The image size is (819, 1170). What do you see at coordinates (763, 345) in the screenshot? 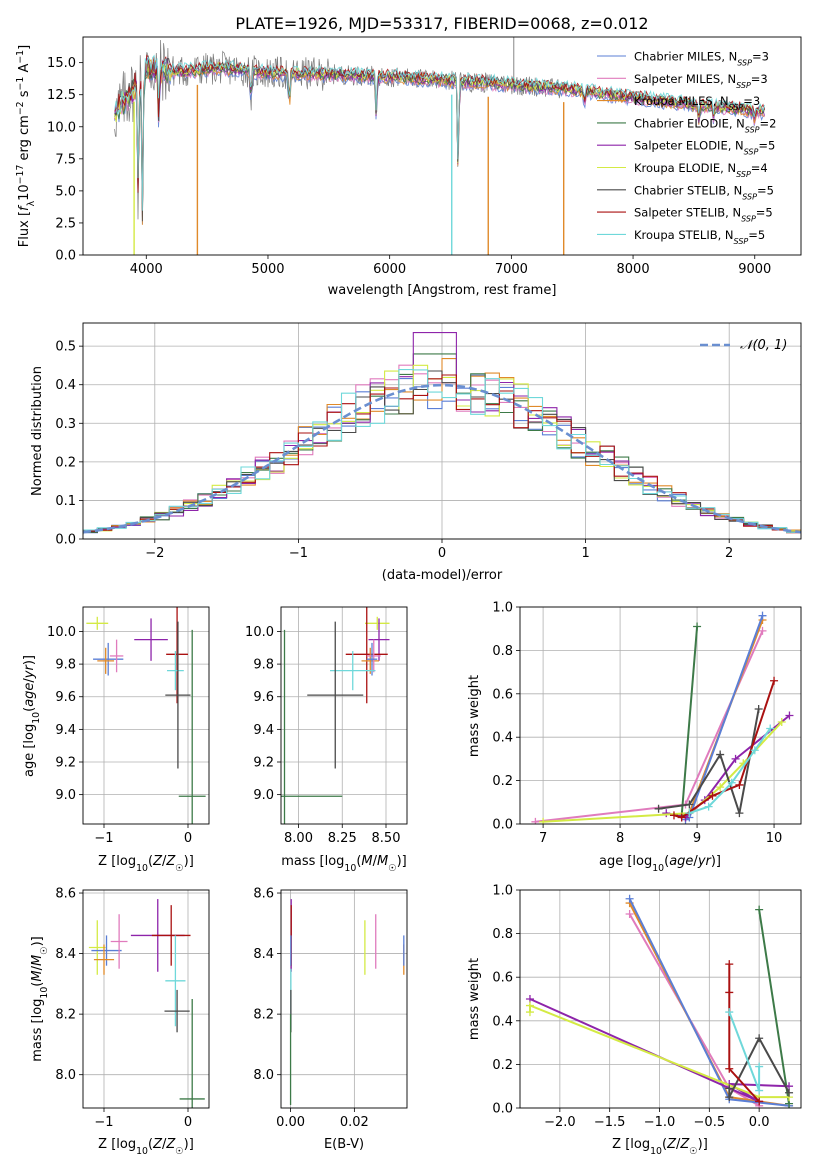
I see `legend-label: 𝒩(0, 1)` at bounding box center [763, 345].